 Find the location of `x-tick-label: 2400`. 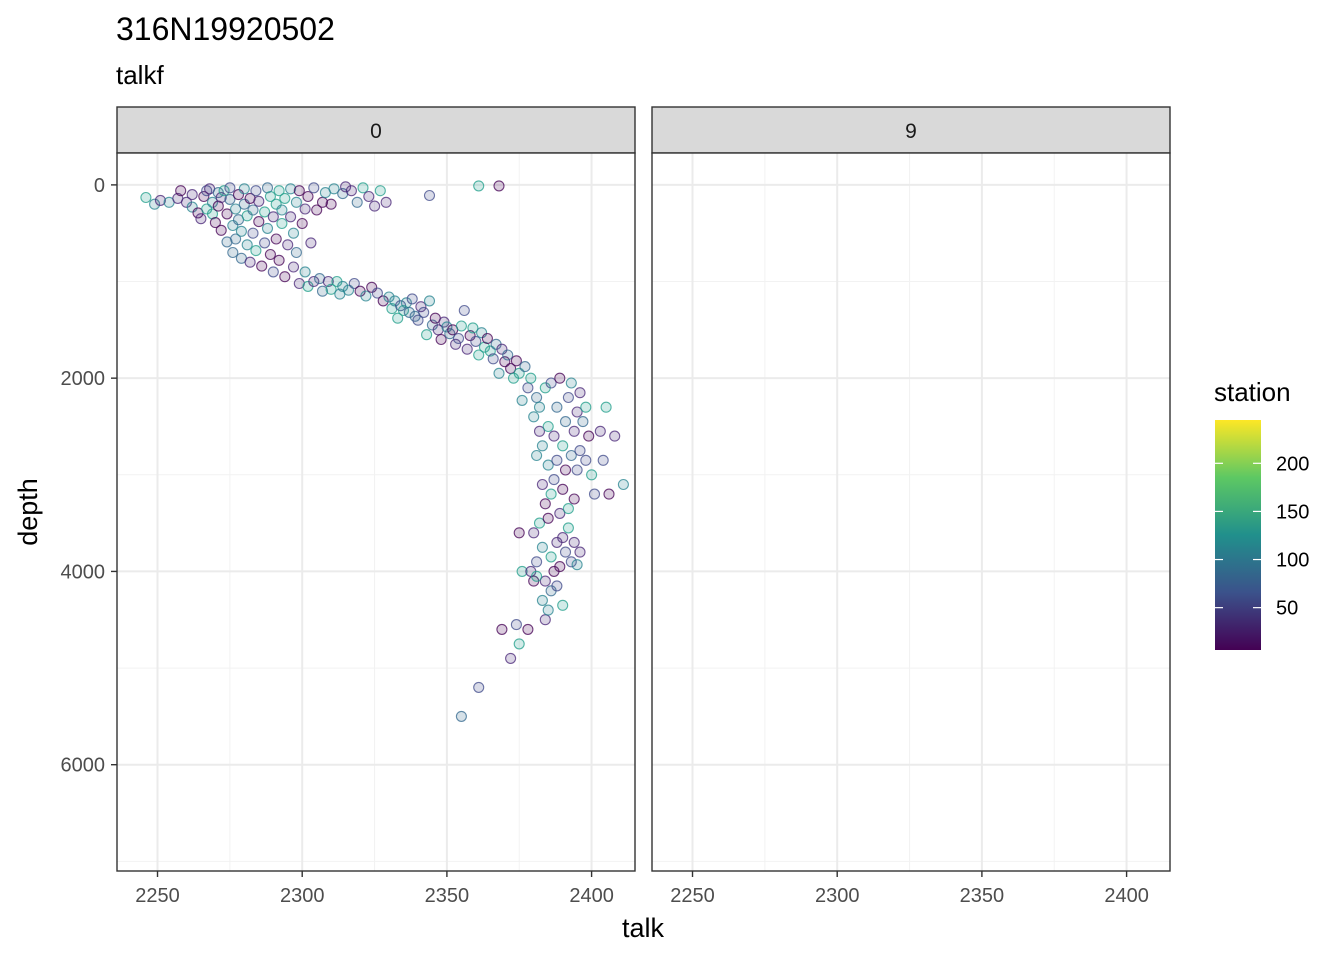

x-tick-label: 2400 is located at coordinates (1126, 896).